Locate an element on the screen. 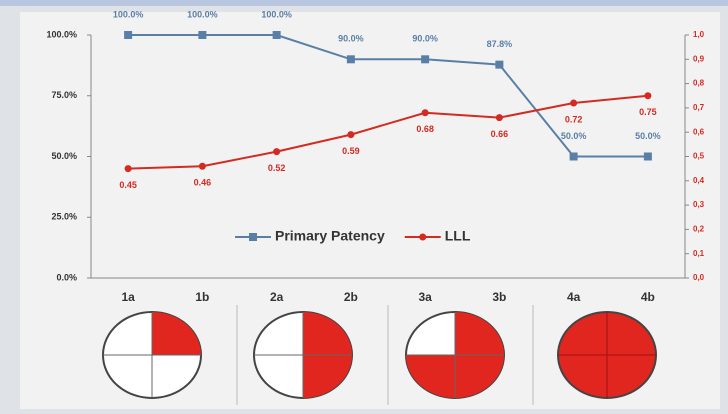  x-tick-label: 2b is located at coordinates (351, 297).